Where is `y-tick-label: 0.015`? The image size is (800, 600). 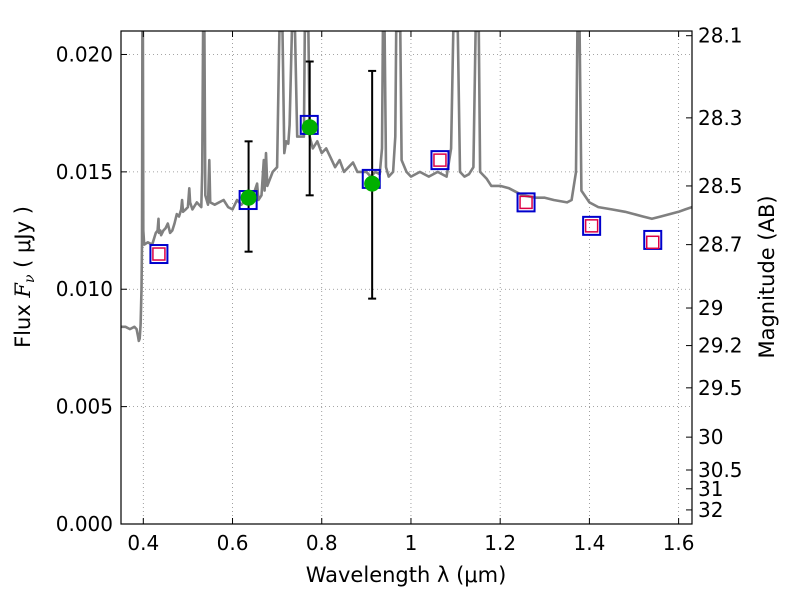 y-tick-label: 0.015 is located at coordinates (84, 172).